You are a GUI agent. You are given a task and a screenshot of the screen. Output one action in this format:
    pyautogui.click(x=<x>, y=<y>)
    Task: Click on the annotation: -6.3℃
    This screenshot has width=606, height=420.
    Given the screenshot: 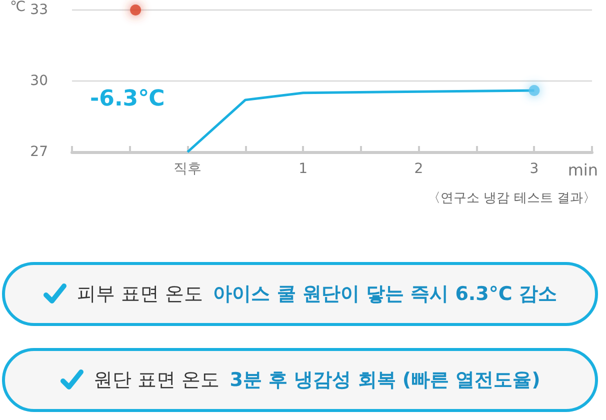 What is the action you would take?
    pyautogui.click(x=127, y=99)
    